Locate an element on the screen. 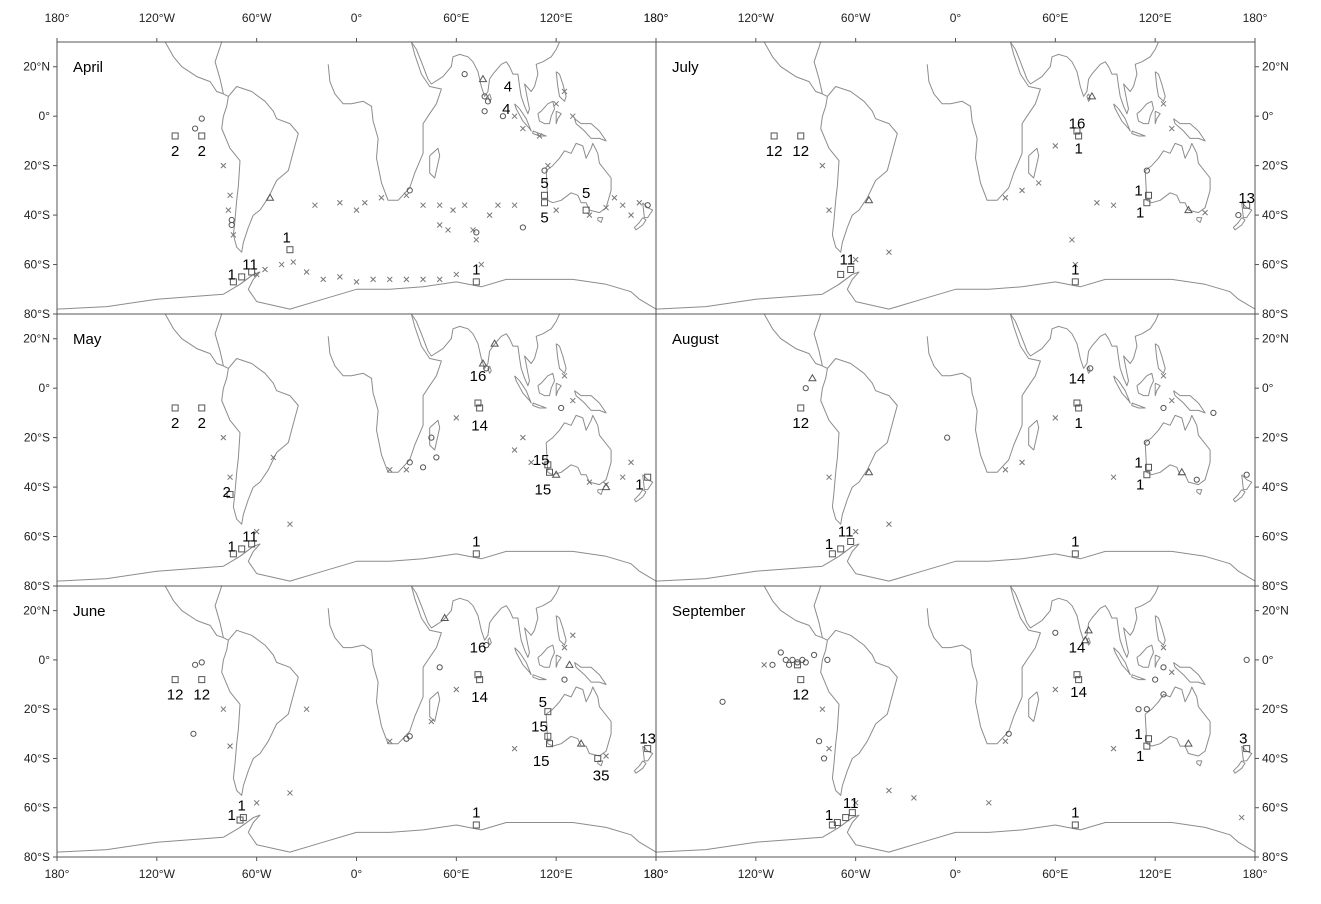  coastlines is located at coordinates (356, 448).